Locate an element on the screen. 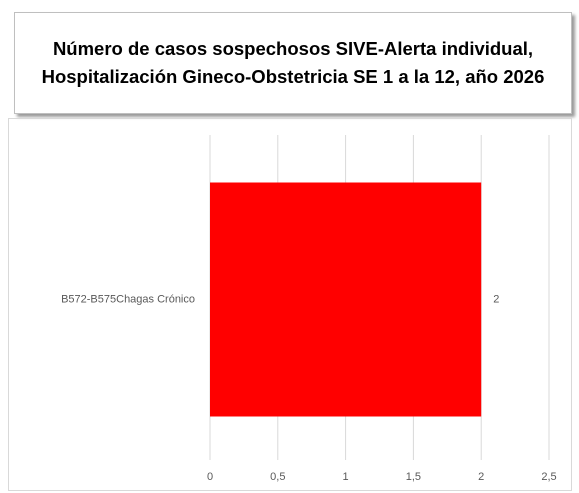 This screenshot has height=493, width=579. x-tick-label: 0 is located at coordinates (210, 477).